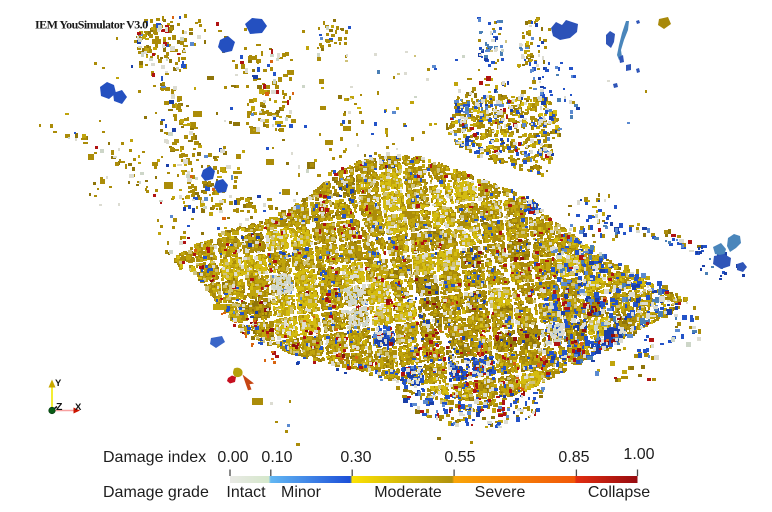 Image resolution: width=772 pixels, height=512 pixels. What do you see at coordinates (58, 383) in the screenshot?
I see `svg-text: Y` at bounding box center [58, 383].